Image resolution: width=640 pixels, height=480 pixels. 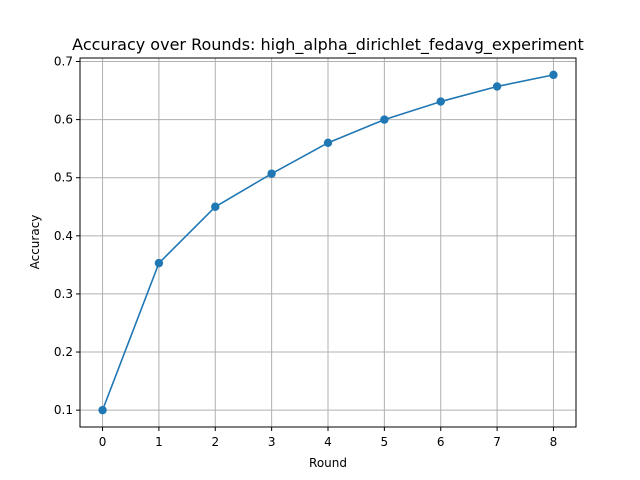 What do you see at coordinates (215, 442) in the screenshot?
I see `x-tick-label: 2` at bounding box center [215, 442].